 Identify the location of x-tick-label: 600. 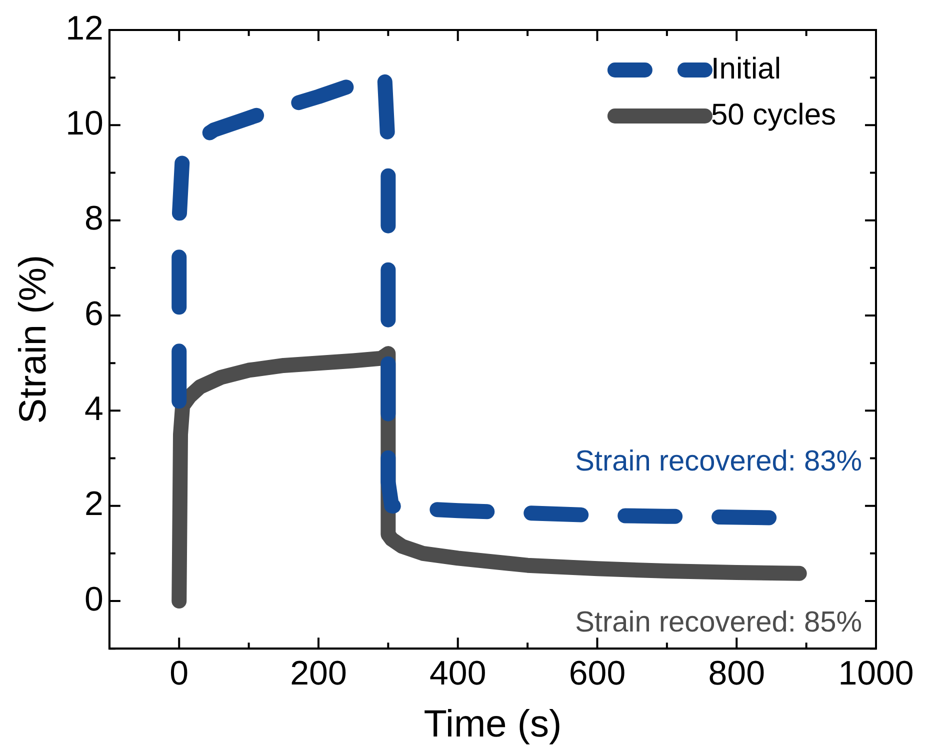
(597, 673).